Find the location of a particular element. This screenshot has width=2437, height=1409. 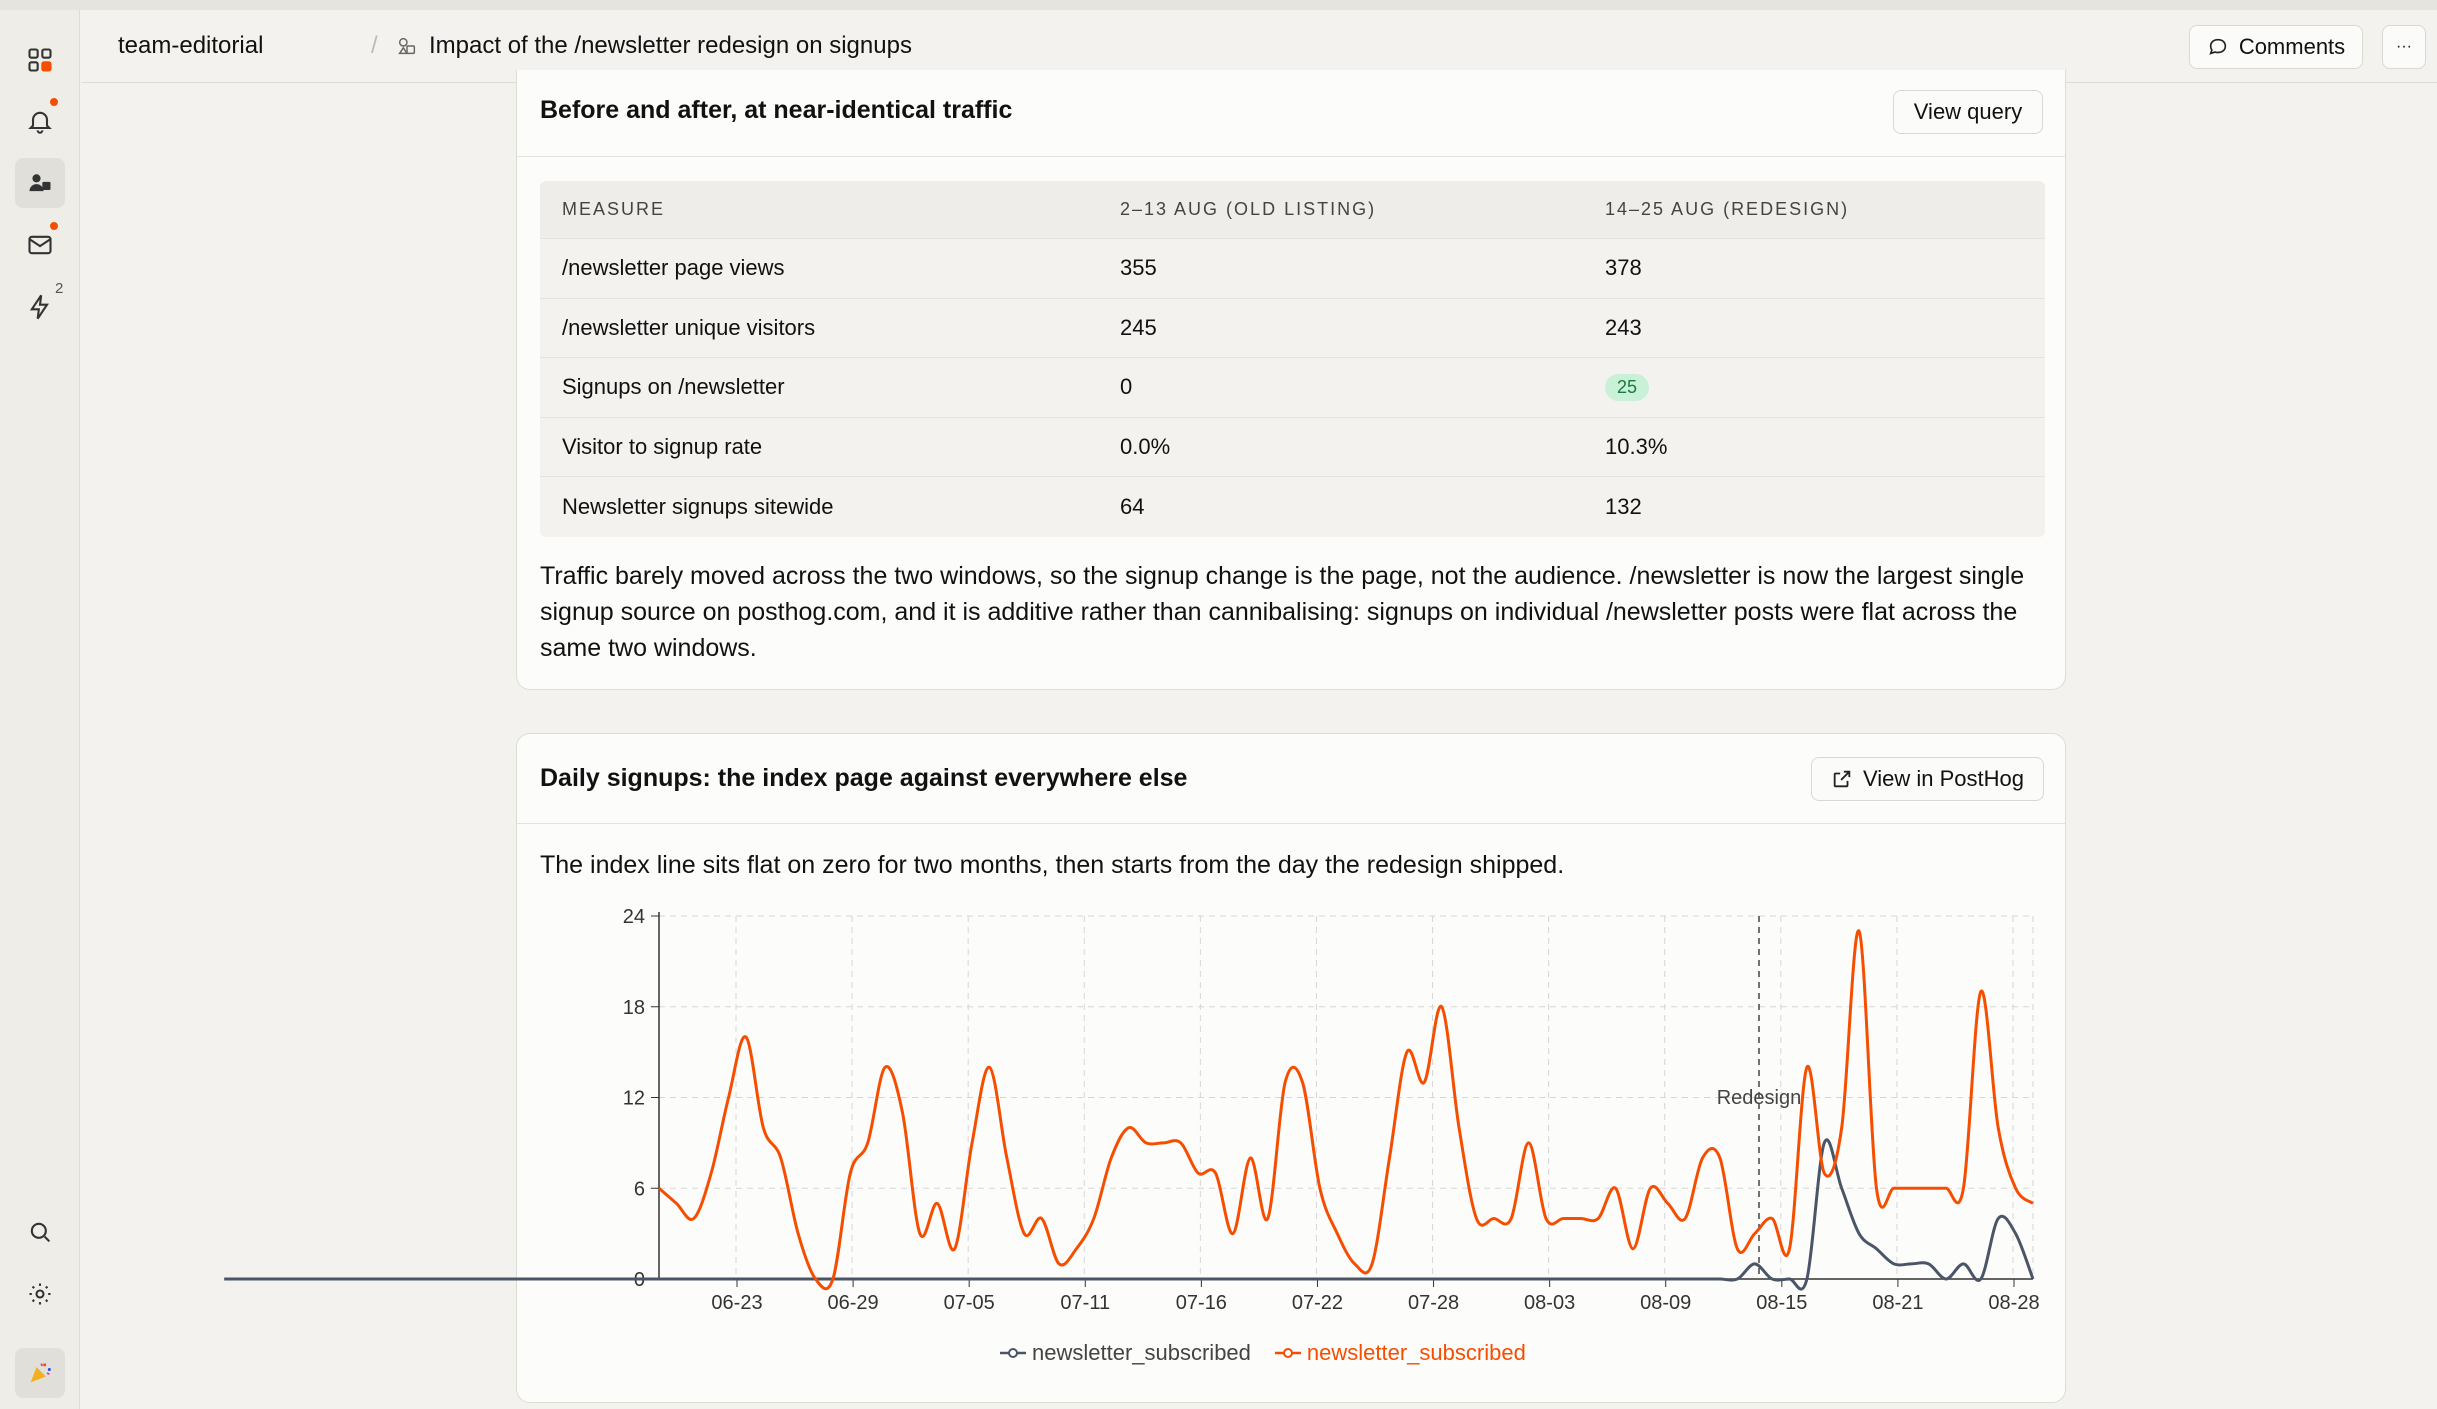

party-popper-icon is located at coordinates (40, 1373).